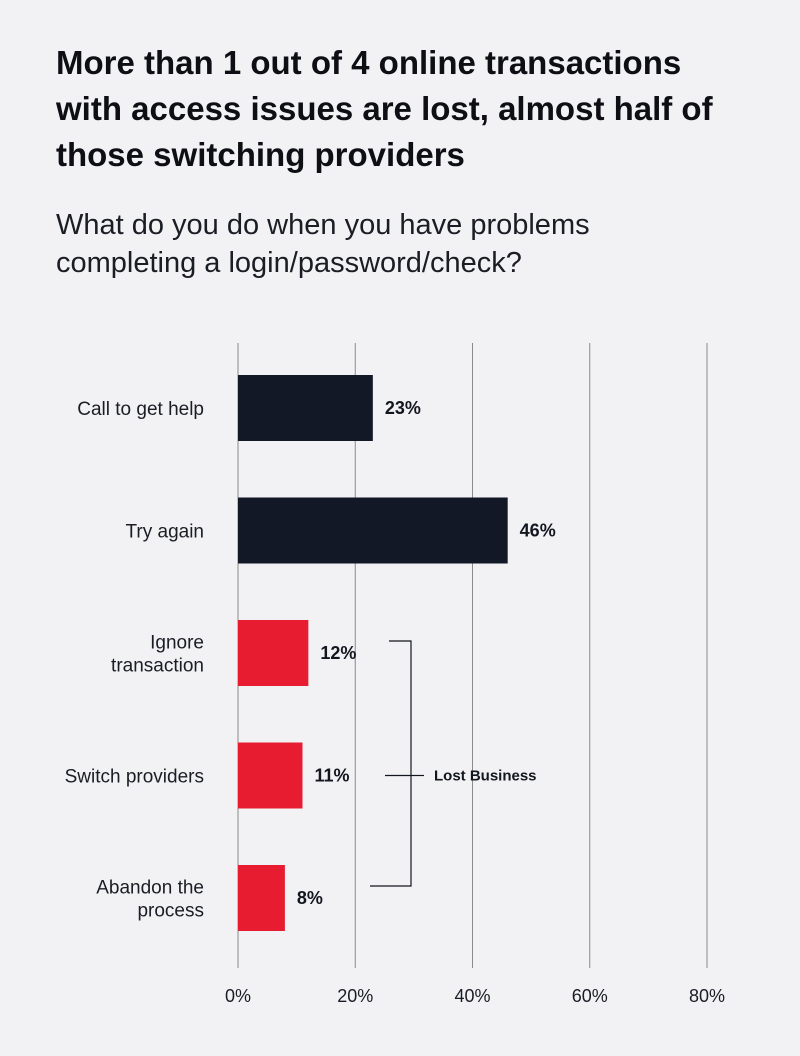 The height and width of the screenshot is (1056, 800). Describe the element at coordinates (485, 776) in the screenshot. I see `lost-business-label: Lost Business` at that location.